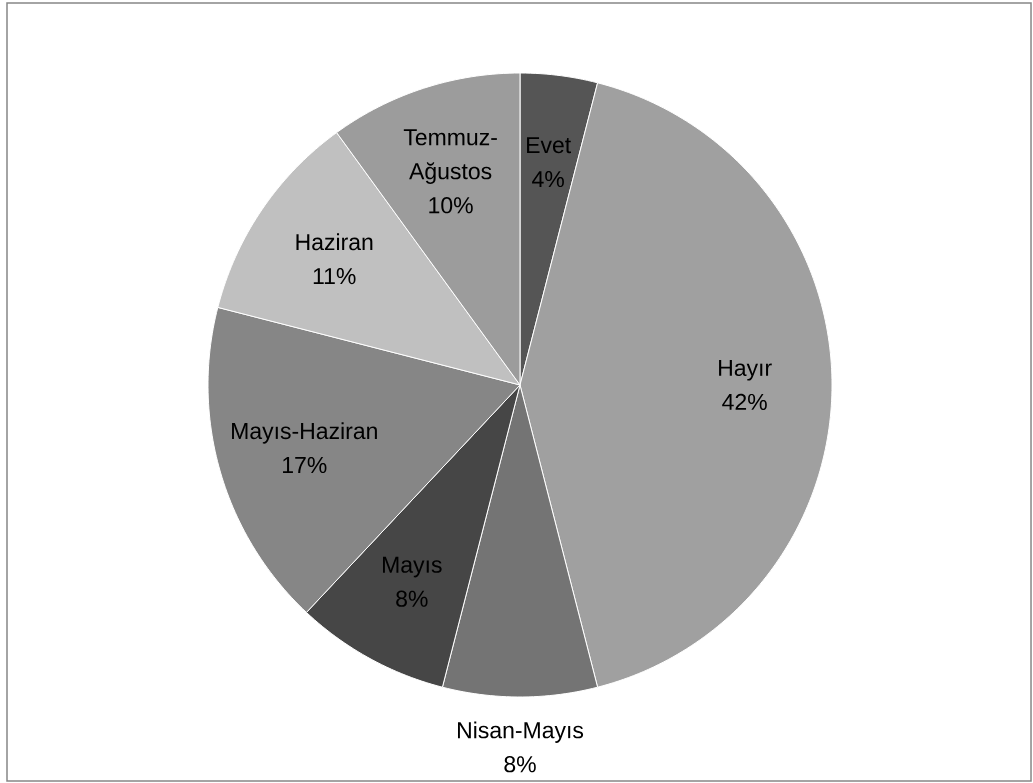 The height and width of the screenshot is (783, 1033). What do you see at coordinates (521, 732) in the screenshot?
I see `slice-label: Nisan-Mayıs` at bounding box center [521, 732].